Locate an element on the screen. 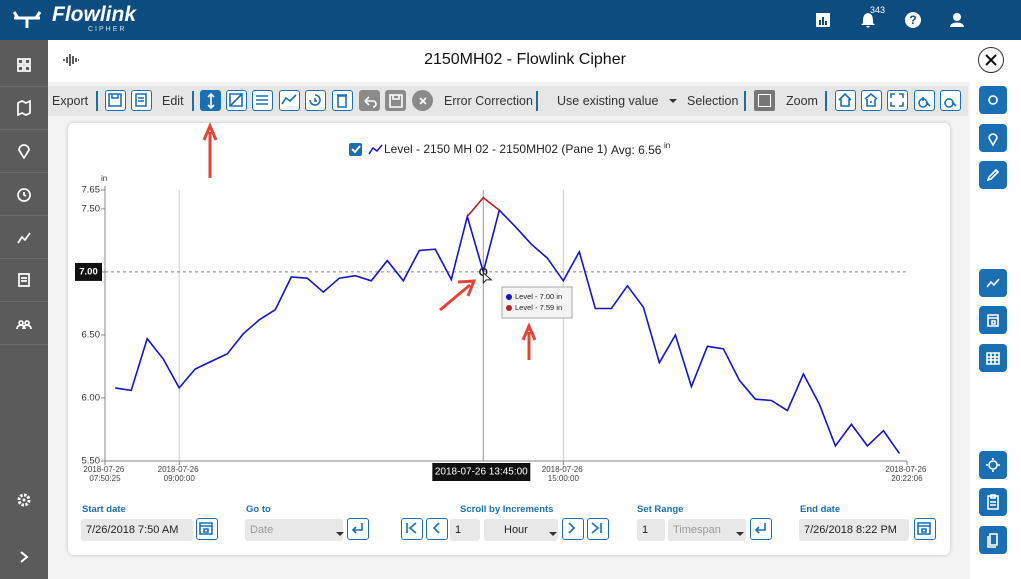 This screenshot has height=579, width=1021. tooltip-text: Level - 7.00 in is located at coordinates (538, 296).